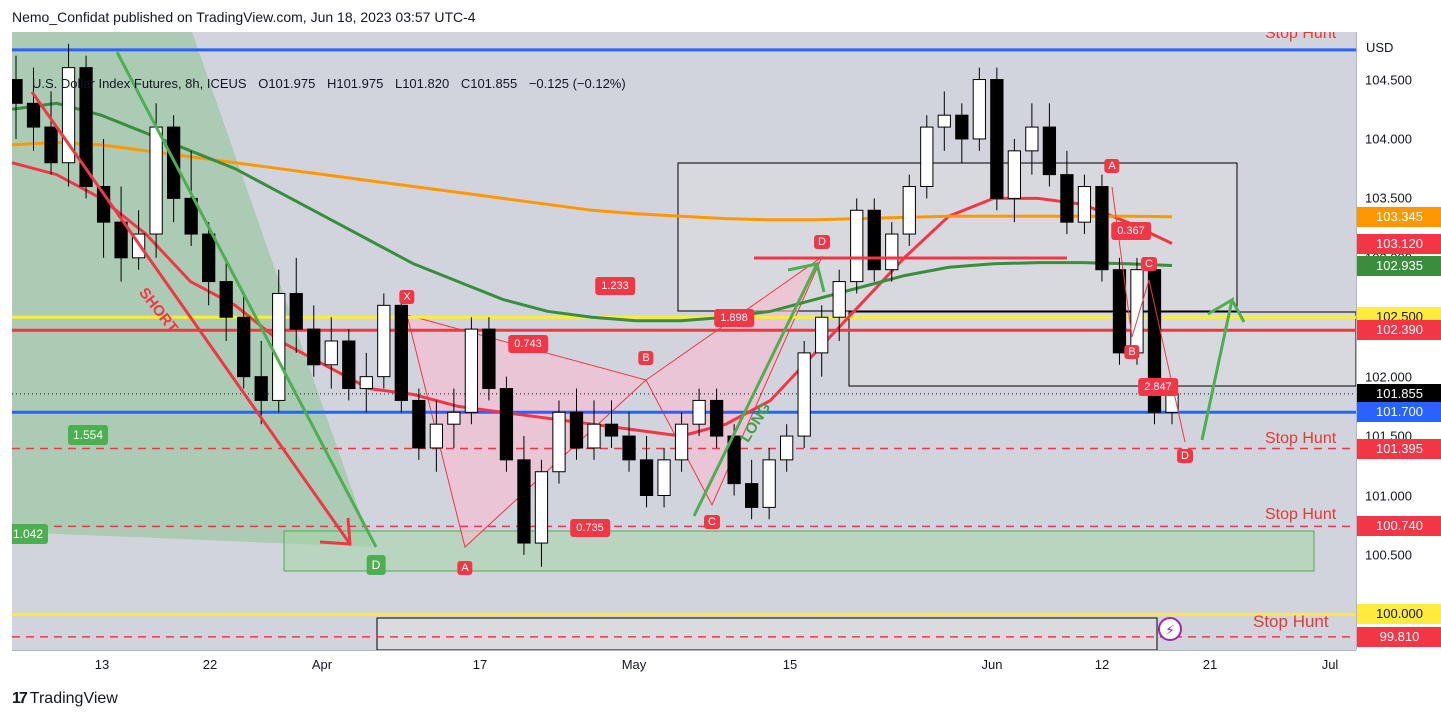  What do you see at coordinates (489, 83) in the screenshot?
I see `legend-close: C101.855` at bounding box center [489, 83].